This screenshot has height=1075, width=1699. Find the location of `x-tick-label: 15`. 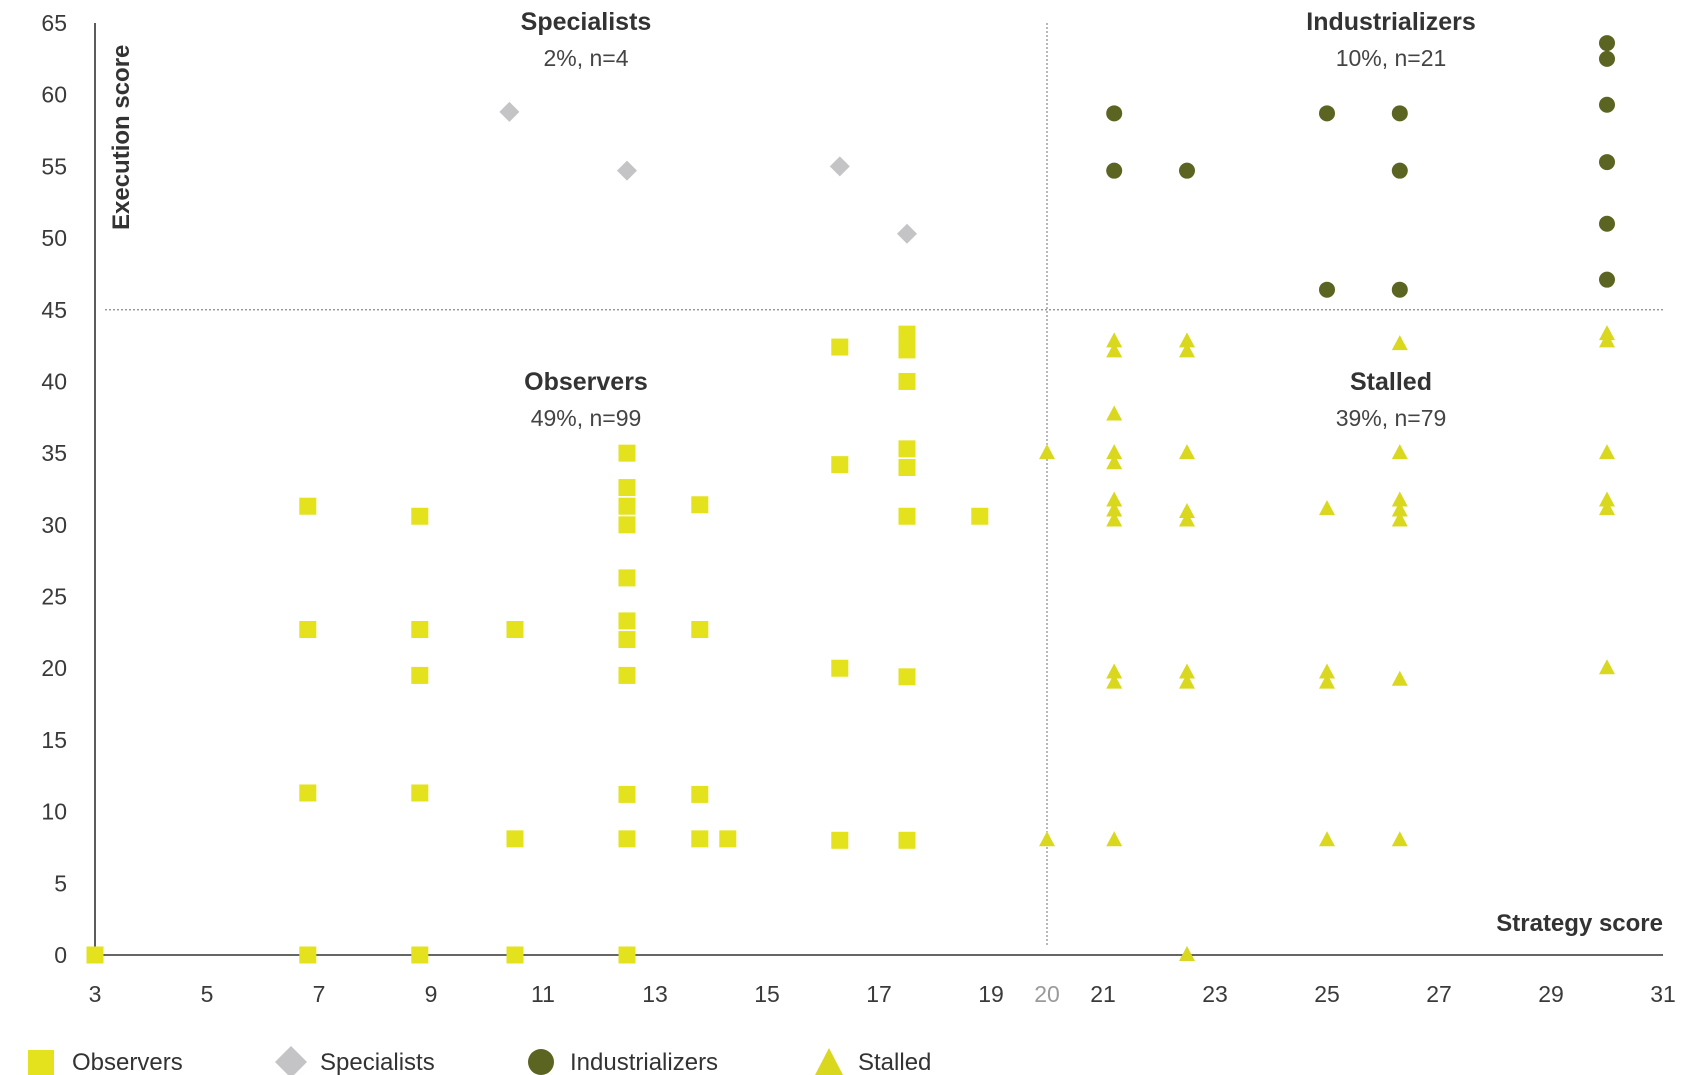

x-tick-label: 15 is located at coordinates (767, 994).